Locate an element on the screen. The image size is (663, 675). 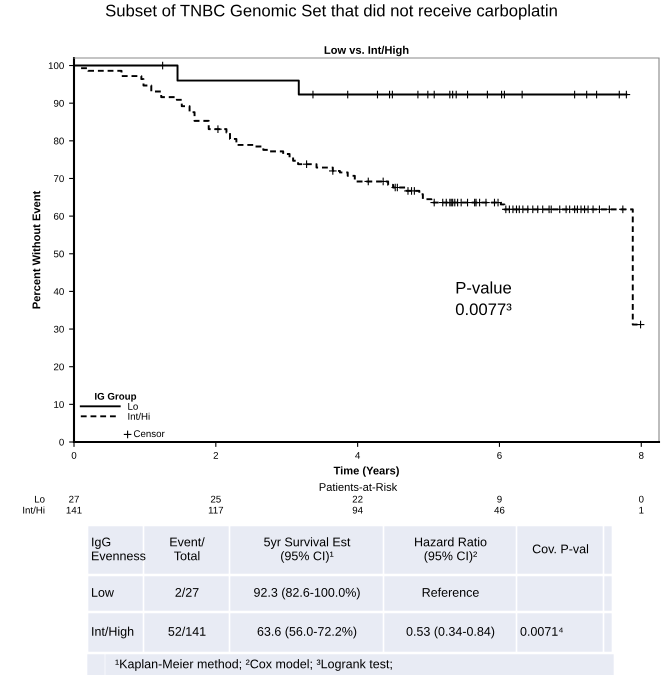
text: 63.6 (56.0-72.2%) is located at coordinates (307, 632).